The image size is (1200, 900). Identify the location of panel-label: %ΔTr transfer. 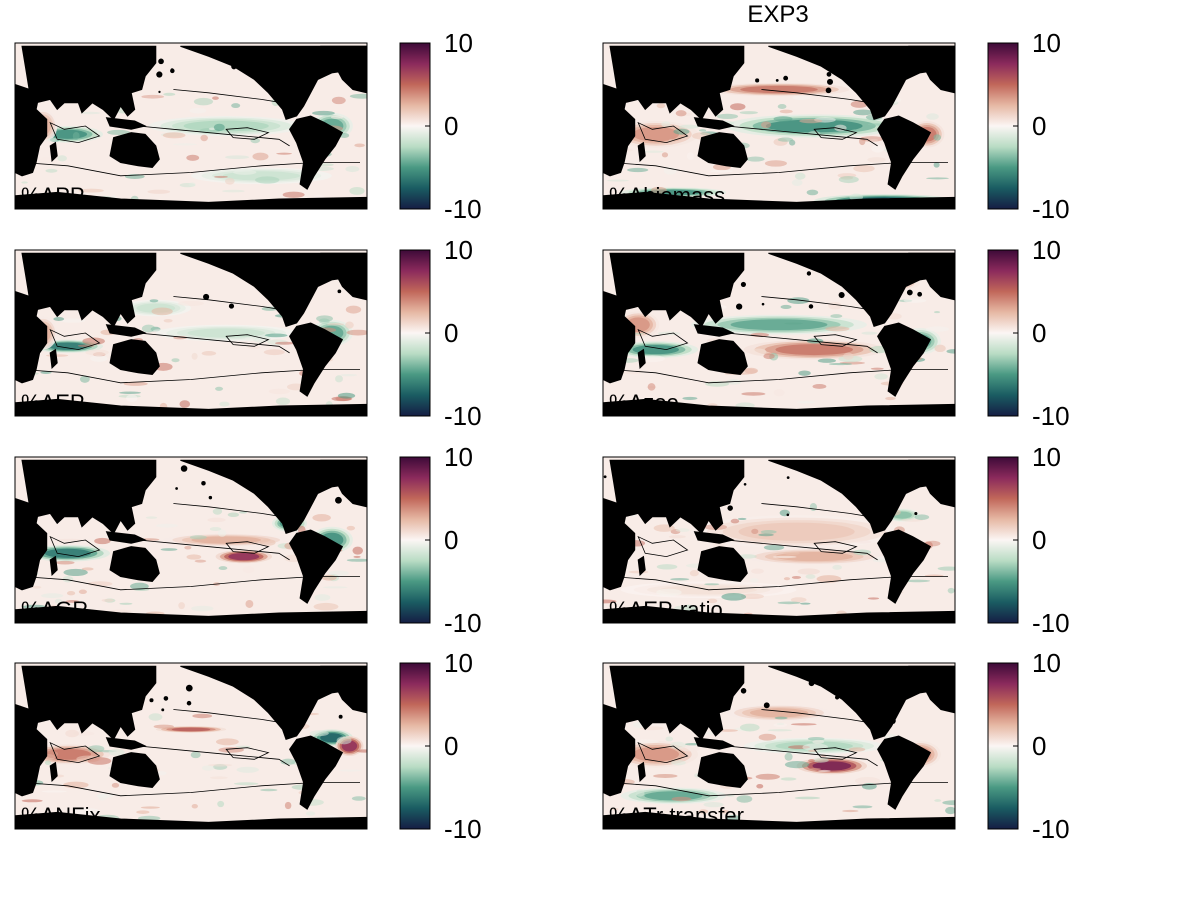
(676, 815).